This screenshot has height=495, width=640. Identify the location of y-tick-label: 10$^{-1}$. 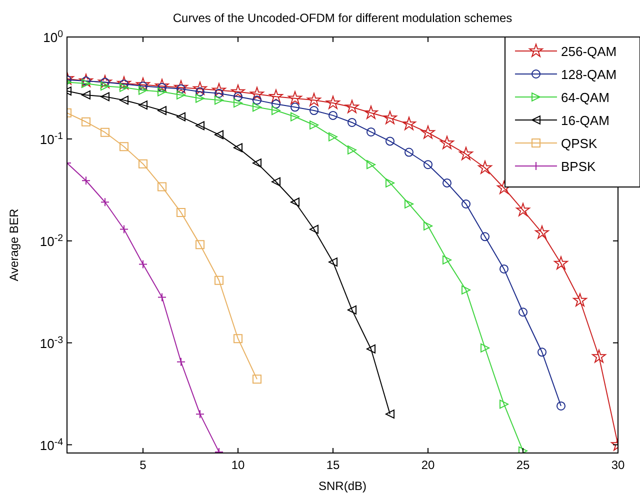
(51, 138).